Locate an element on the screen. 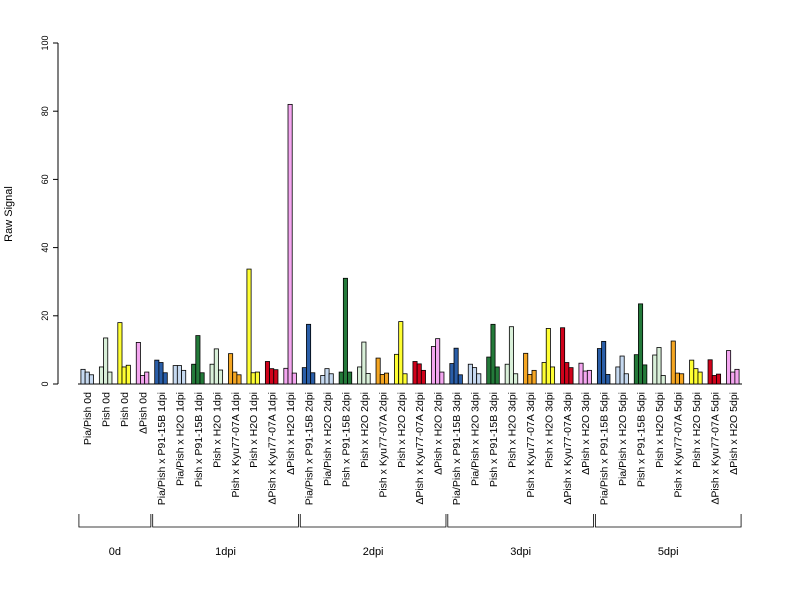 This screenshot has height=600, width=800. y-tick-label: 80 is located at coordinates (45, 111).